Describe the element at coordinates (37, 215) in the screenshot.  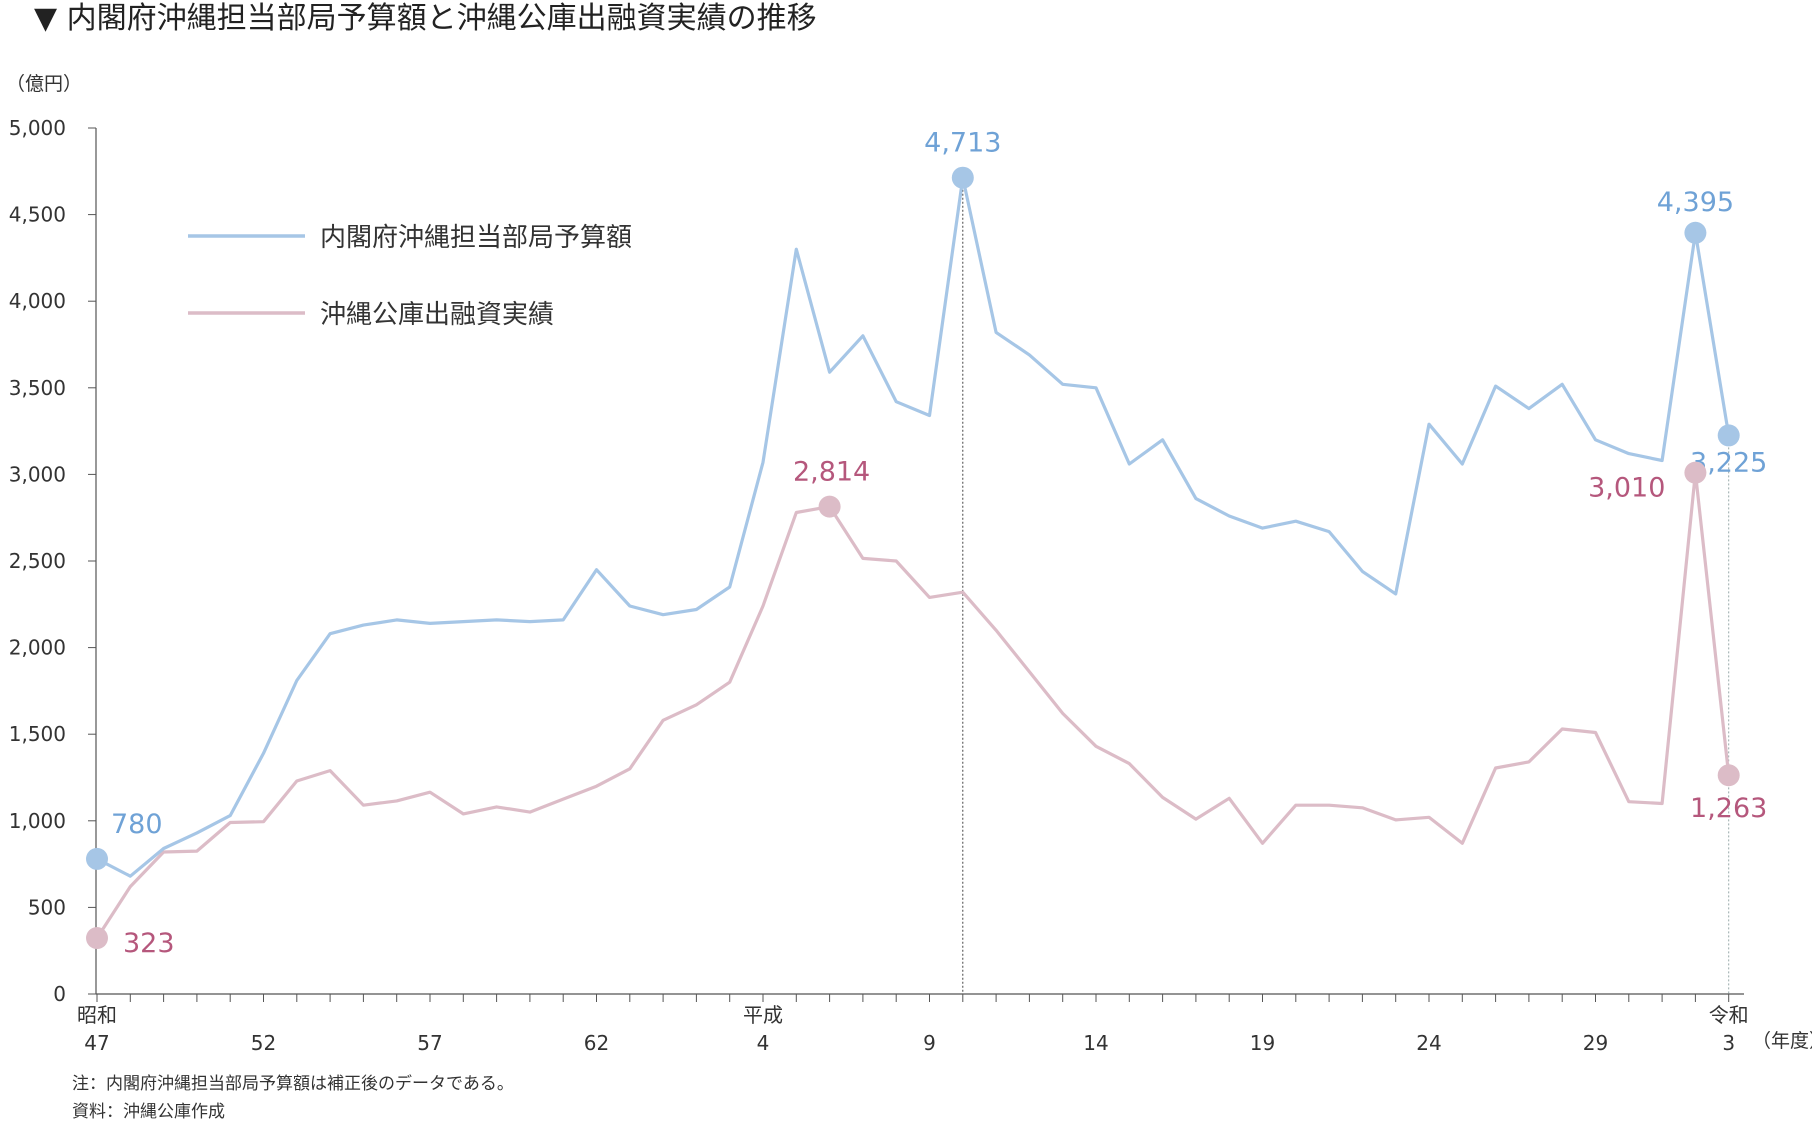
I see `y-tick-label: 4,500` at that location.